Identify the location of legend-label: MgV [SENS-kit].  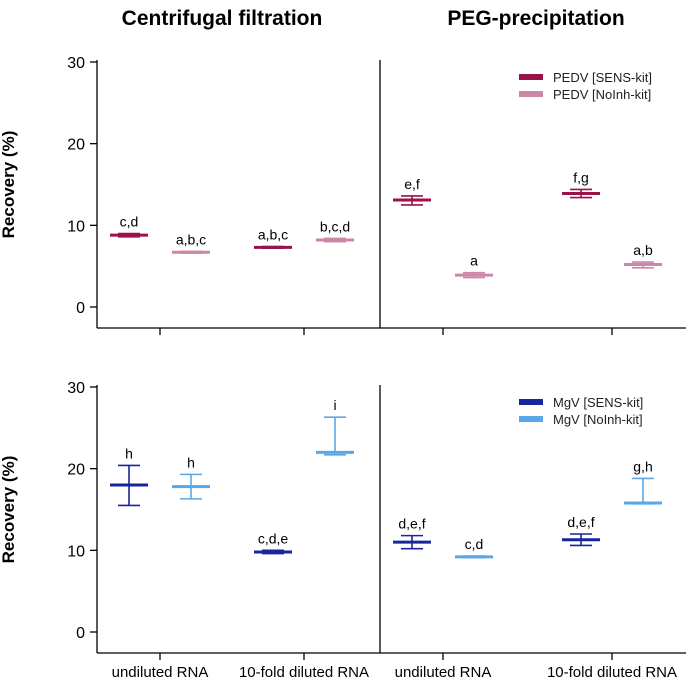
(598, 402).